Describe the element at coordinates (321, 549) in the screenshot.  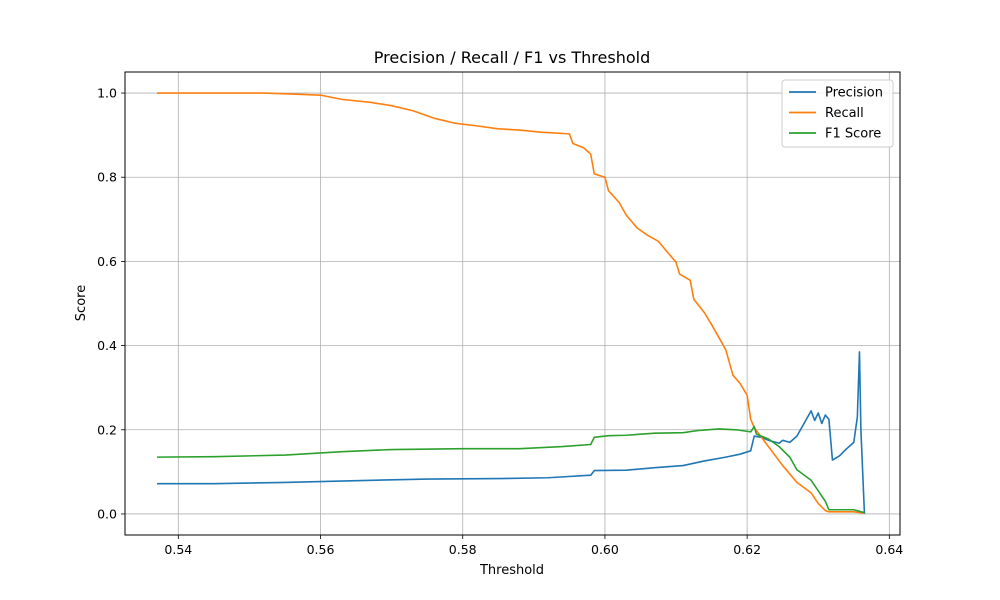
I see `x-tick-label: 0.56` at that location.